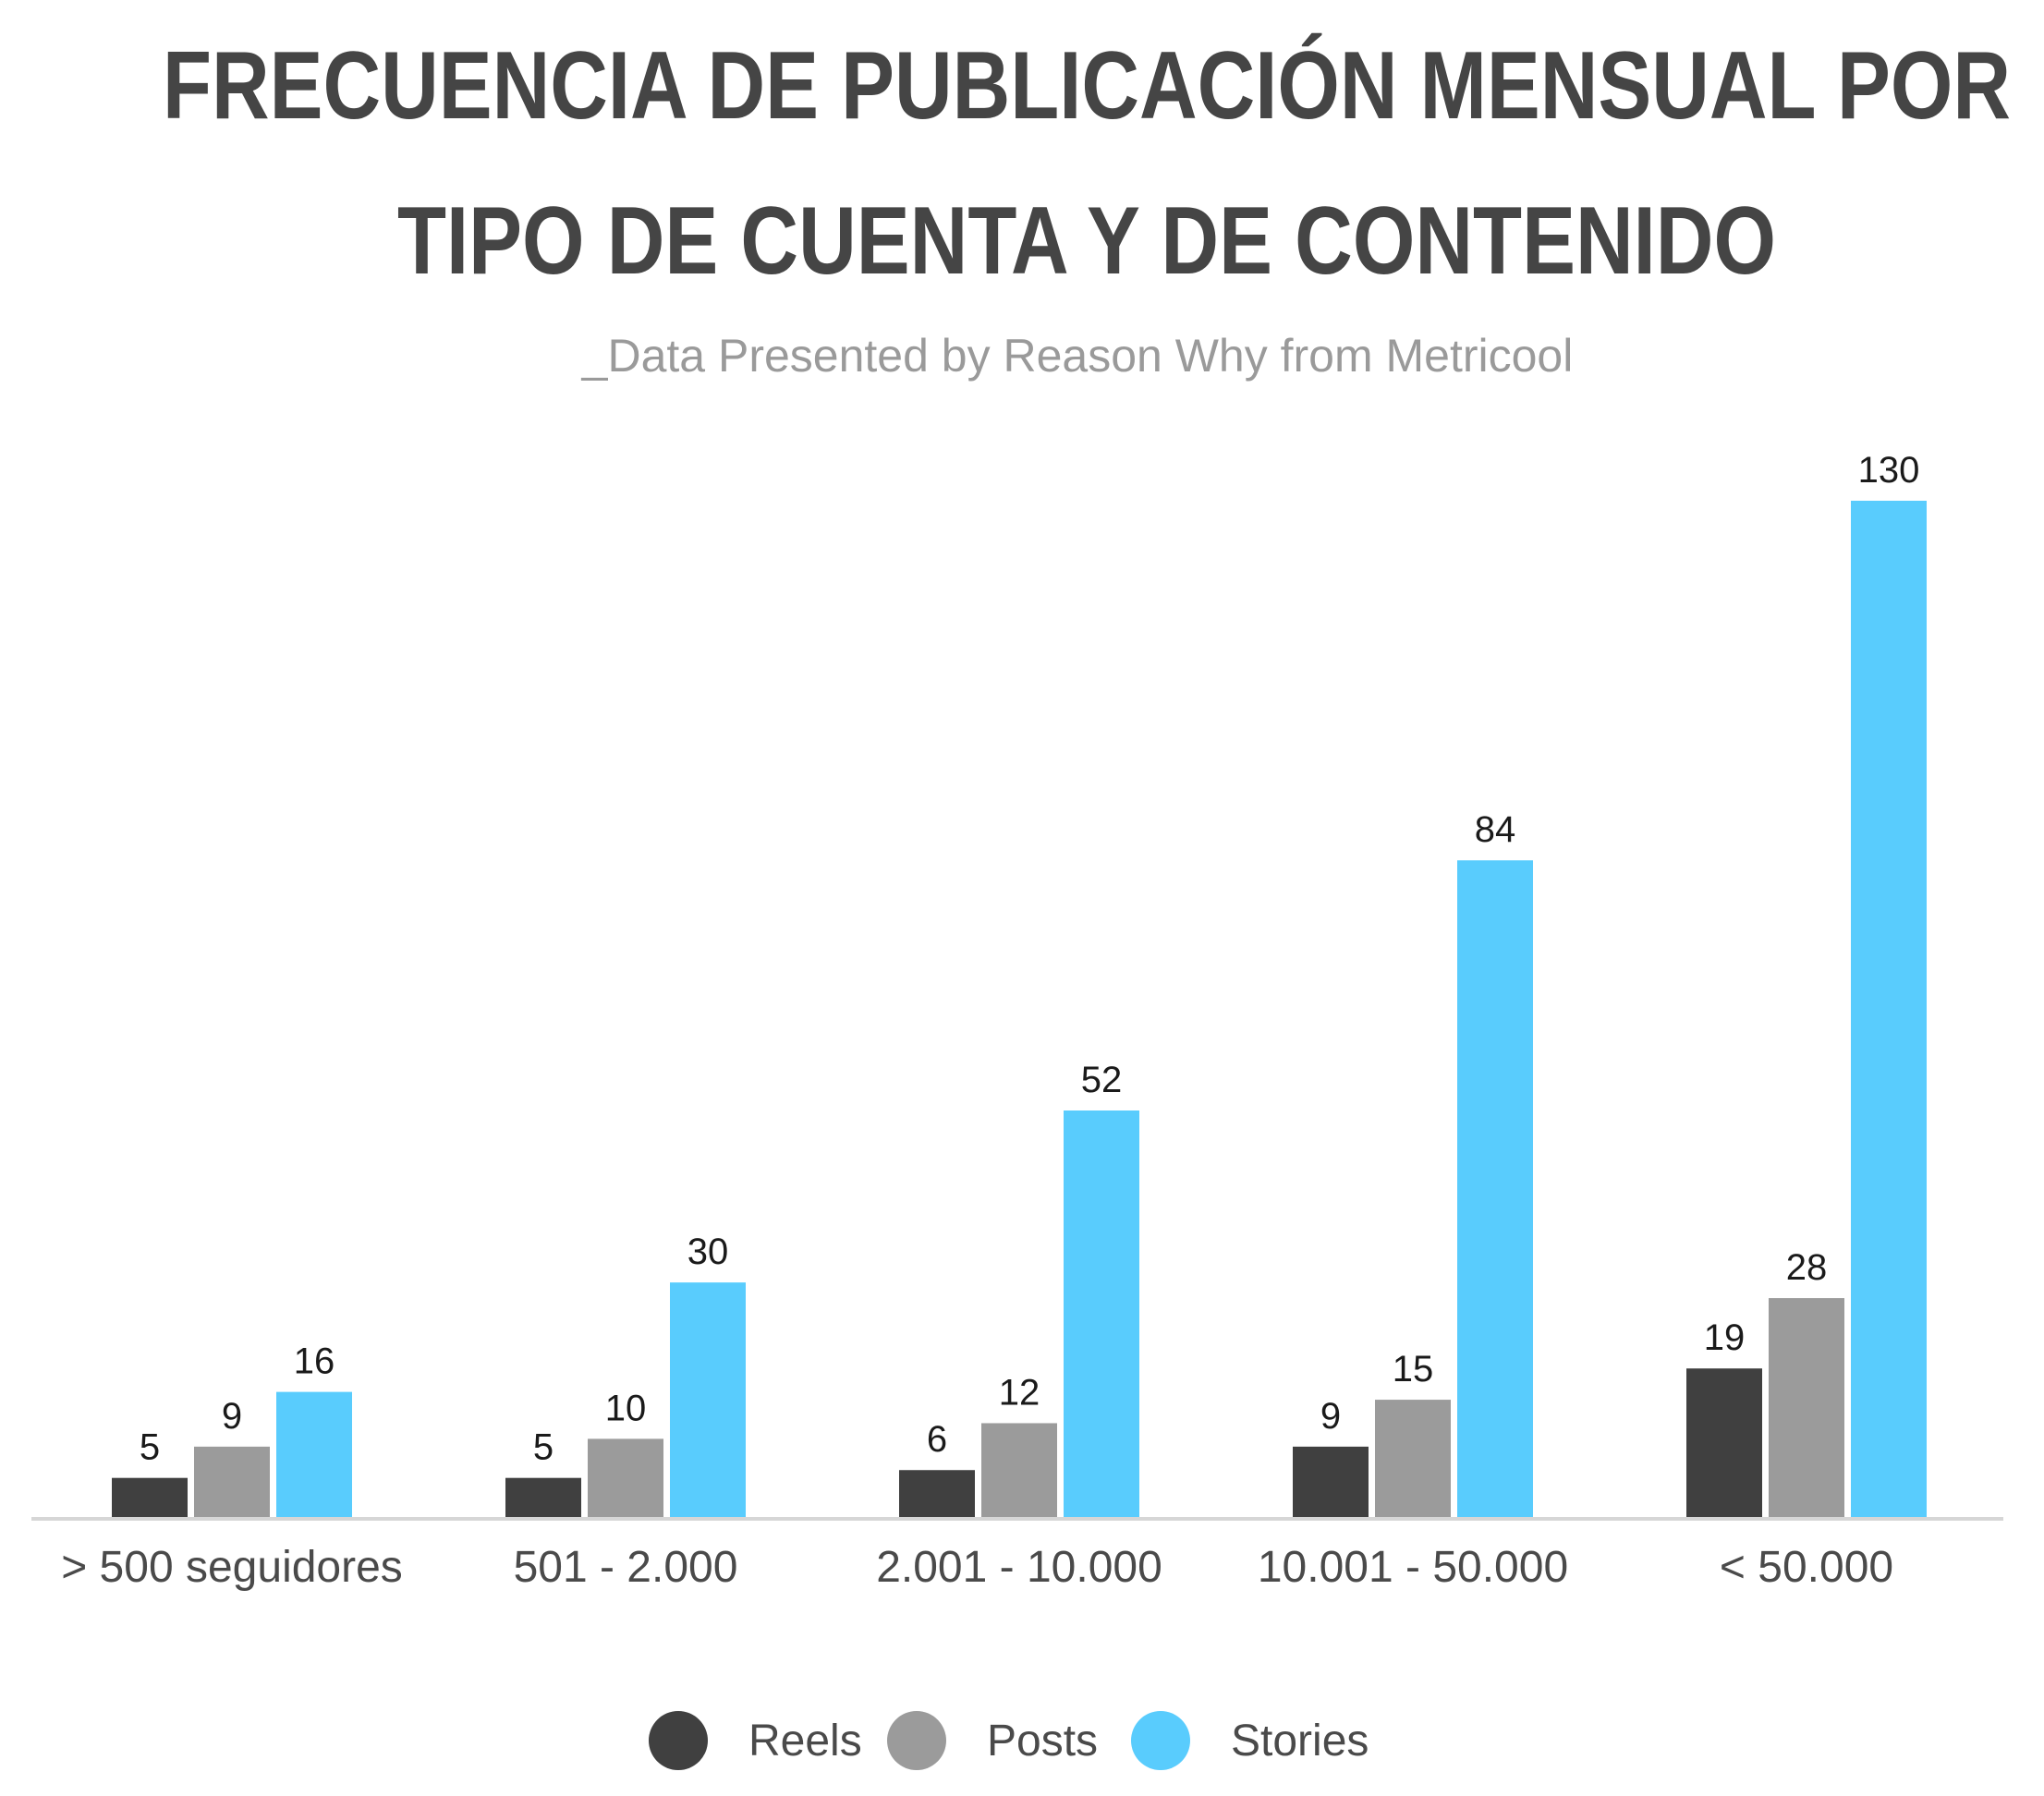  Describe the element at coordinates (1496, 829) in the screenshot. I see `data-label-stories-3: 84` at that location.